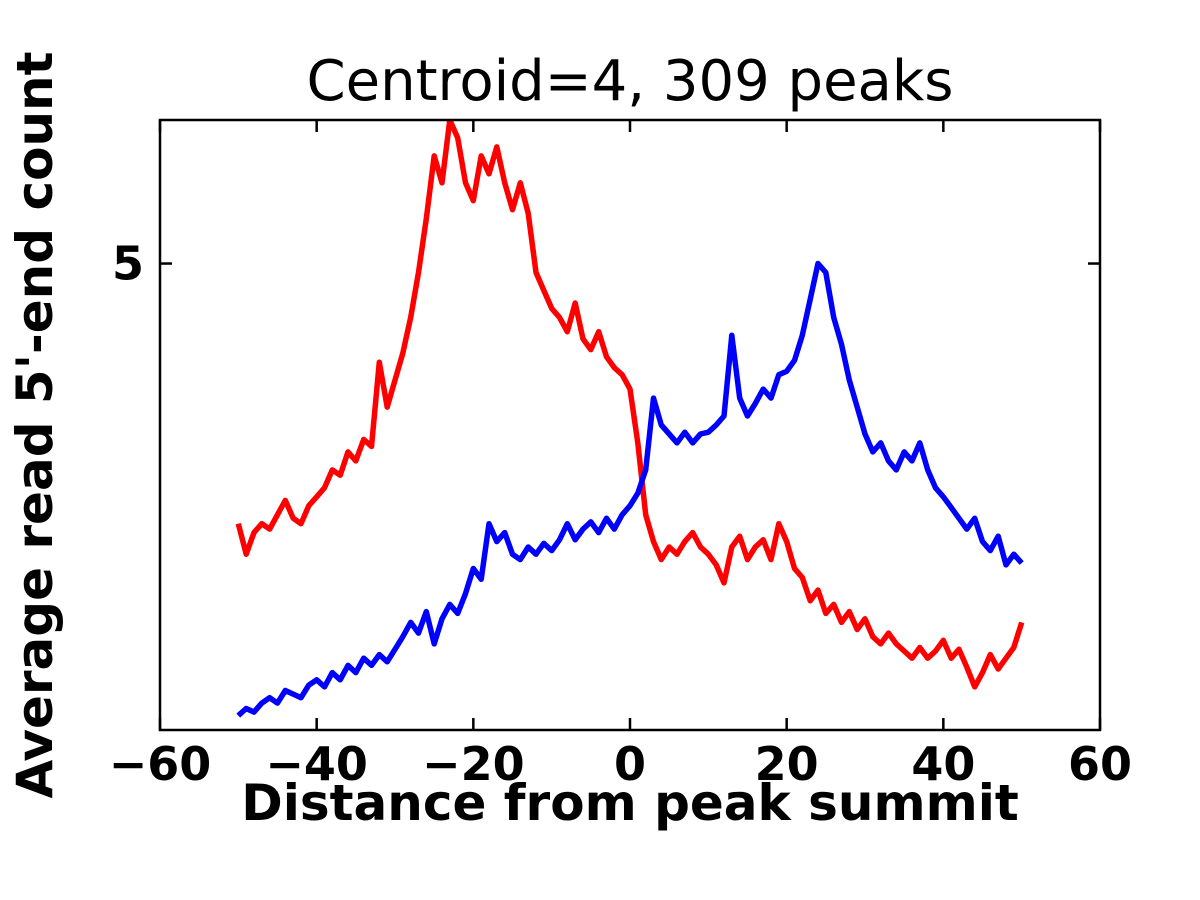  What do you see at coordinates (630, 764) in the screenshot?
I see `x-tick-label: 0` at bounding box center [630, 764].